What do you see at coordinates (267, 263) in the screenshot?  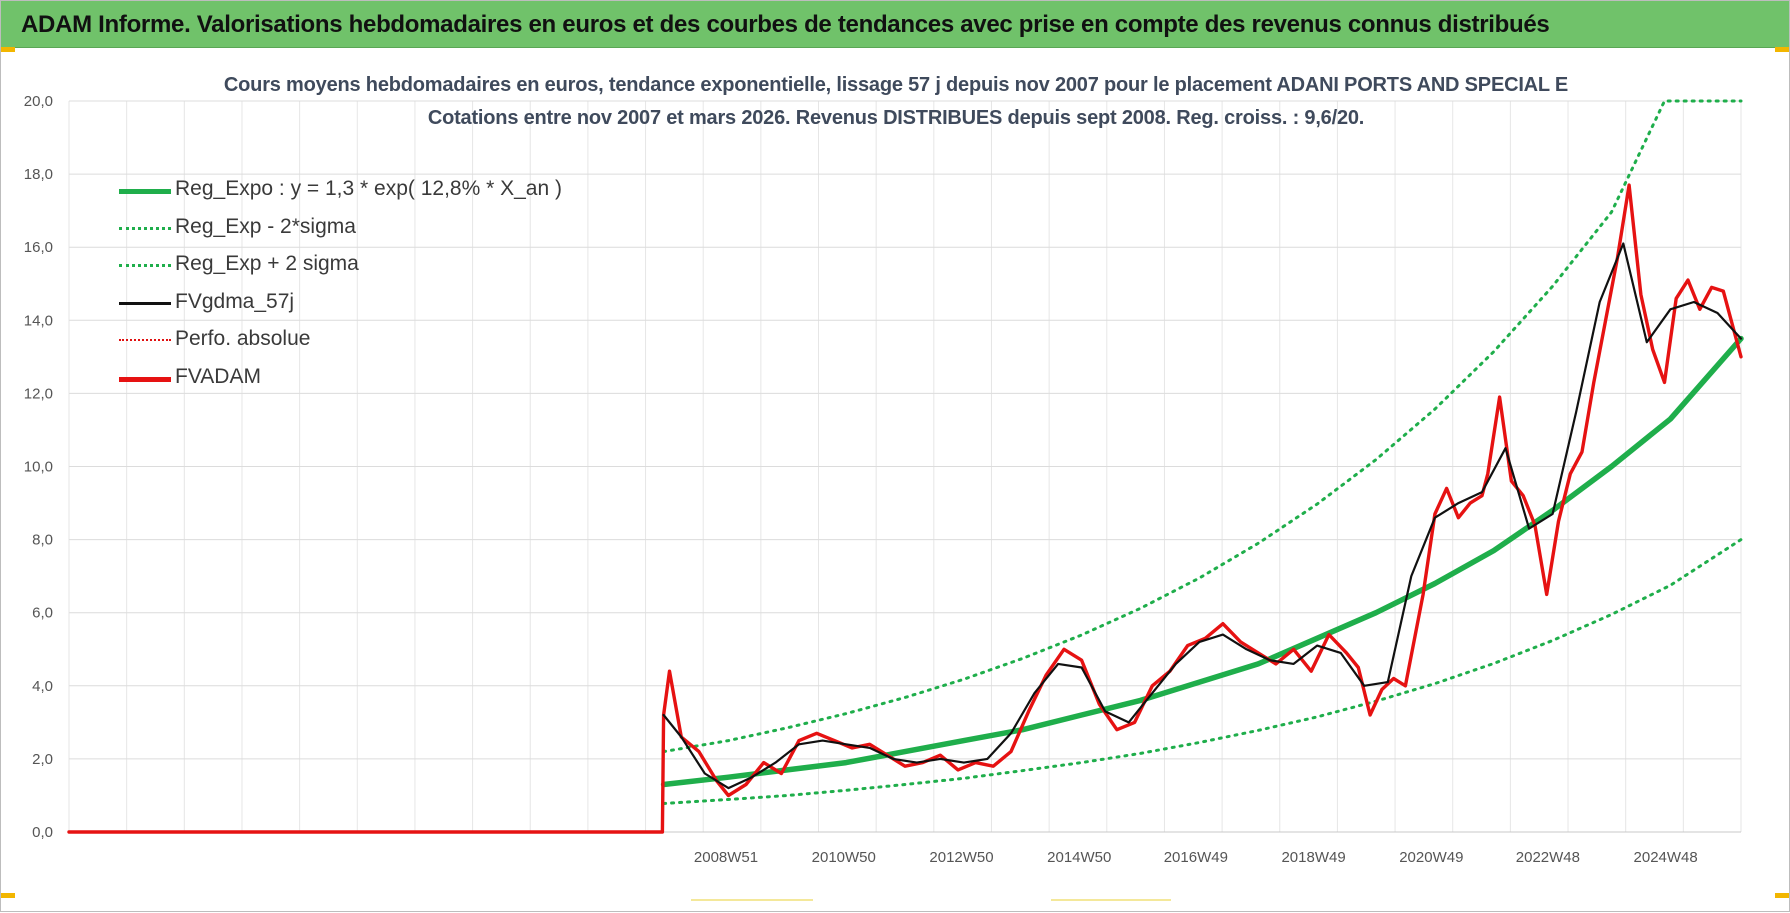 I see `legend-label-reg-exp-plus: Reg_Exp + 2 sigma` at bounding box center [267, 263].